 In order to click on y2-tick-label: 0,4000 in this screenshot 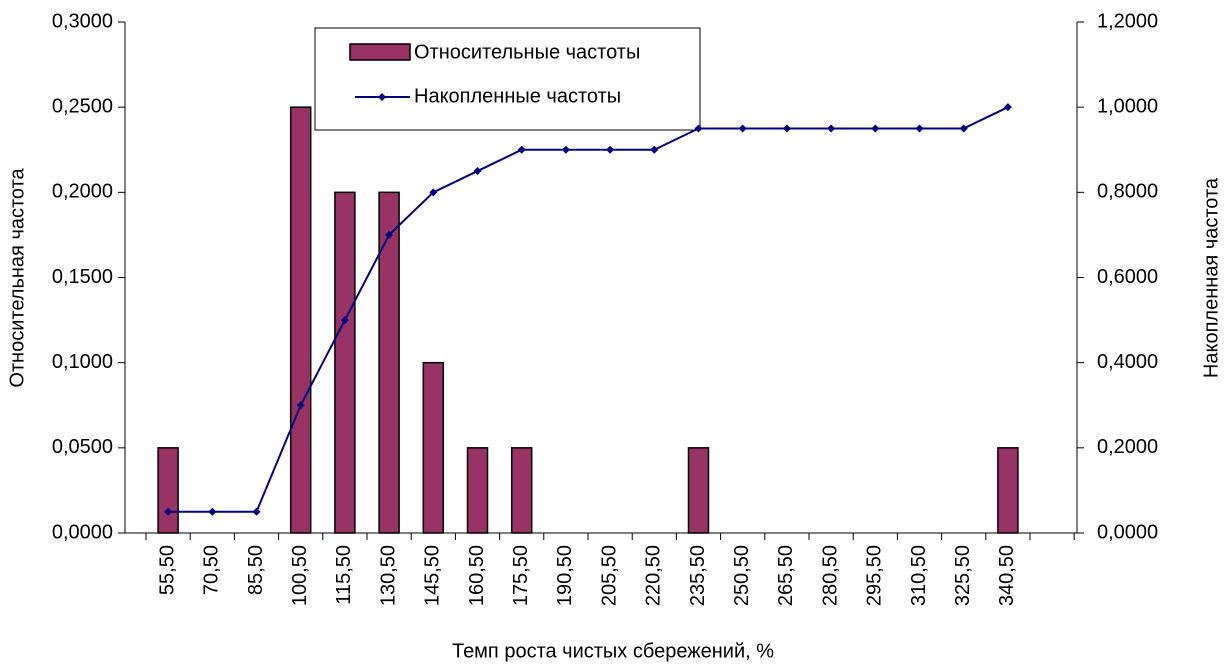, I will do `click(1127, 362)`.